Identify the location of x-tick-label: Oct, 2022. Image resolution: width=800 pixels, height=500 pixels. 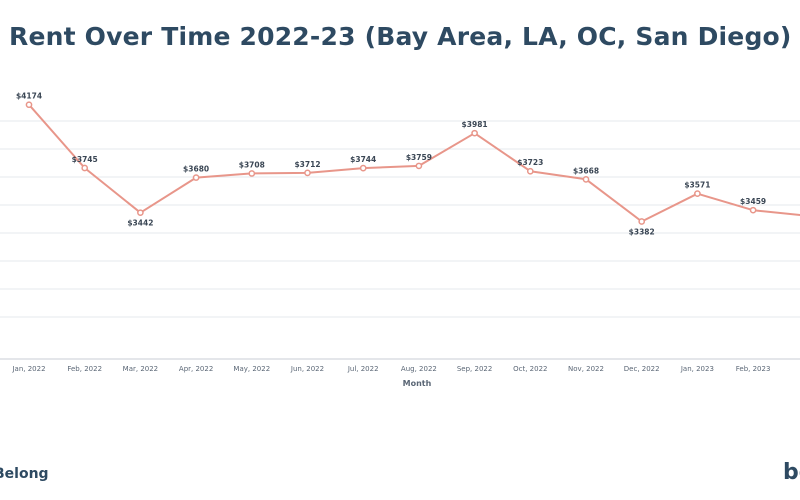
(530, 369).